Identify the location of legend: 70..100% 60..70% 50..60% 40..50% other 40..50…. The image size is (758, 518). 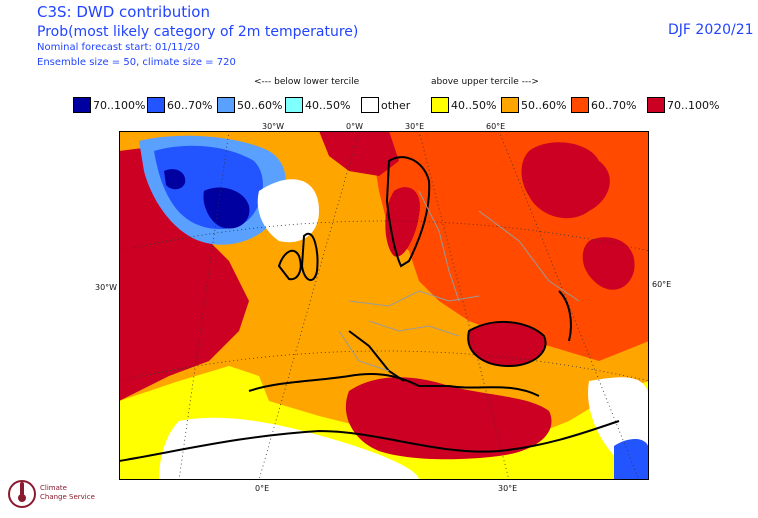
(403, 106).